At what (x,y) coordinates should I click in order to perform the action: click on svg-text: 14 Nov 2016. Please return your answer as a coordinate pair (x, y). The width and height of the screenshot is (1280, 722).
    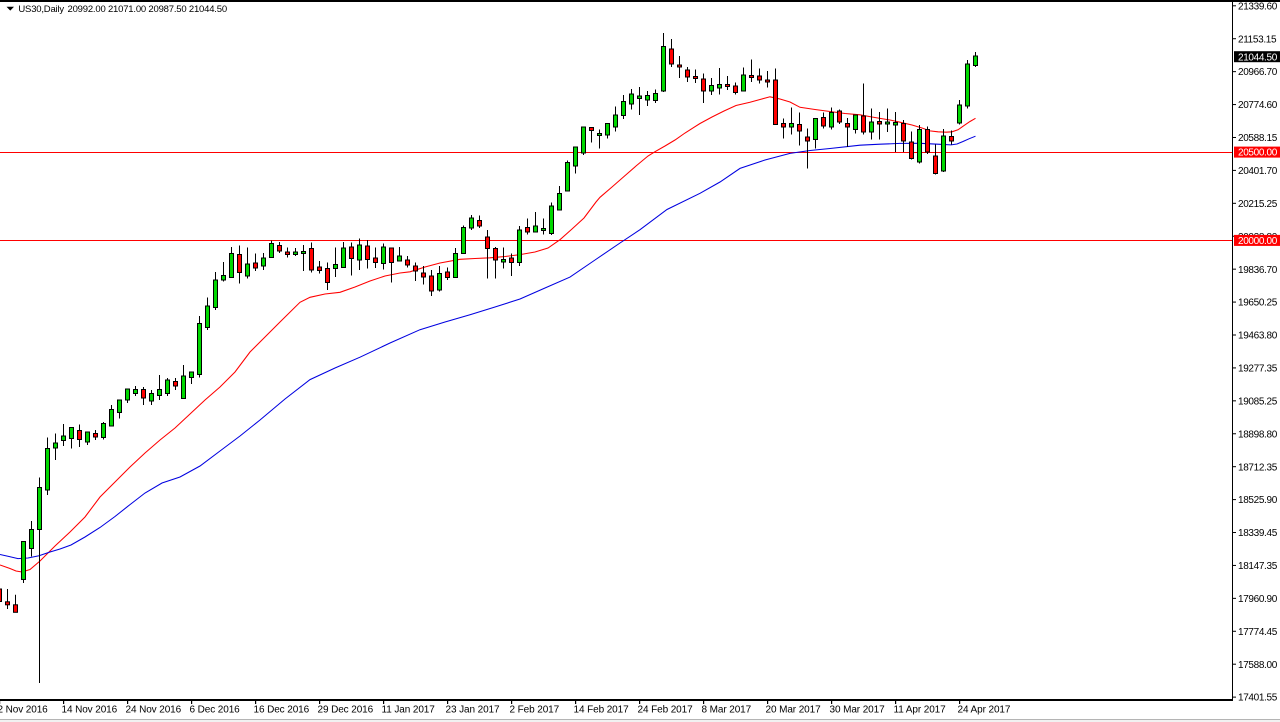
    Looking at the image, I should click on (90, 710).